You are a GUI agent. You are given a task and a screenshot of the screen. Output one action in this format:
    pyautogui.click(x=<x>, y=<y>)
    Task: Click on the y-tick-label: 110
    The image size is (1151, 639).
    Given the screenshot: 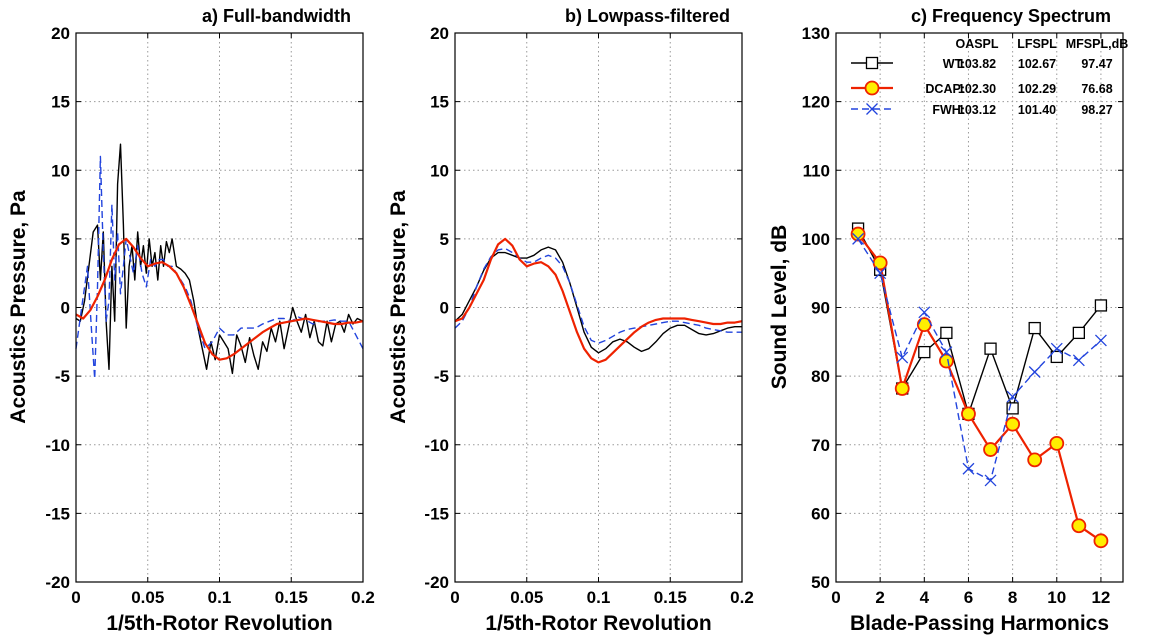 What is the action you would take?
    pyautogui.click(x=816, y=170)
    